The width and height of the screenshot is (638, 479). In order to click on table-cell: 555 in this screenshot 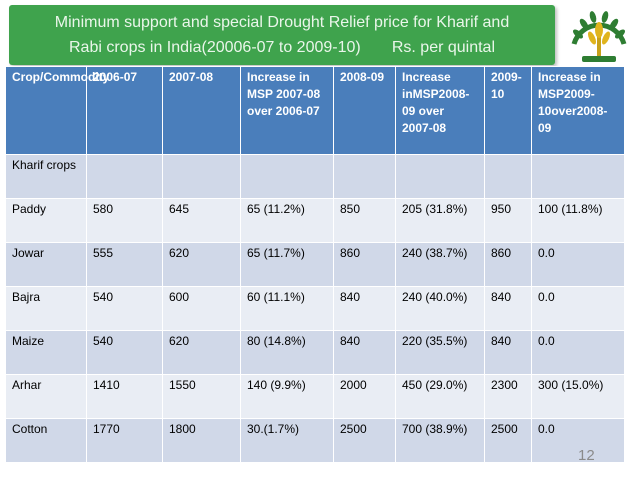, I will do `click(124, 264)`.